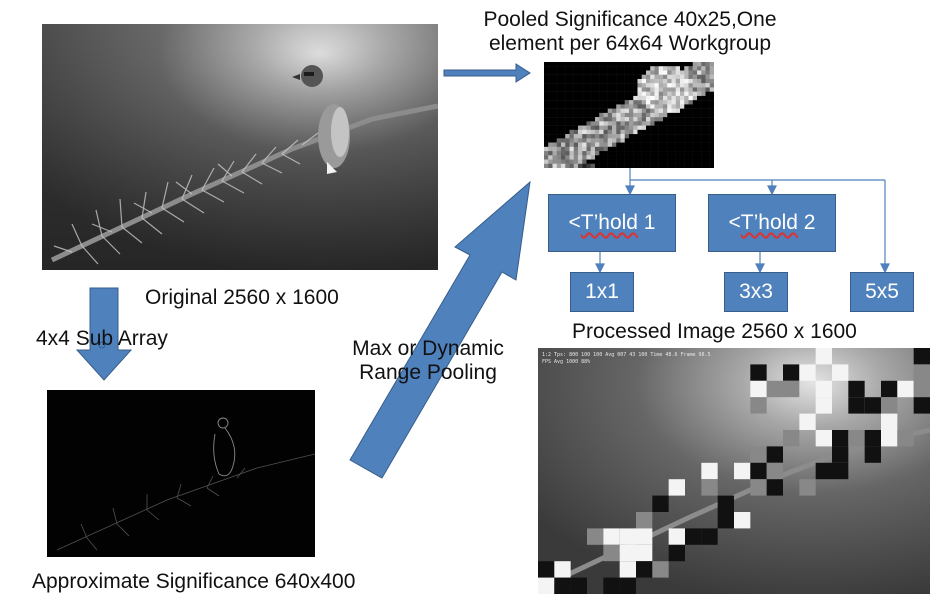 This screenshot has width=942, height=600. I want to click on pooled-caption-line2: element per 64x64 Workgroup, so click(630, 44).